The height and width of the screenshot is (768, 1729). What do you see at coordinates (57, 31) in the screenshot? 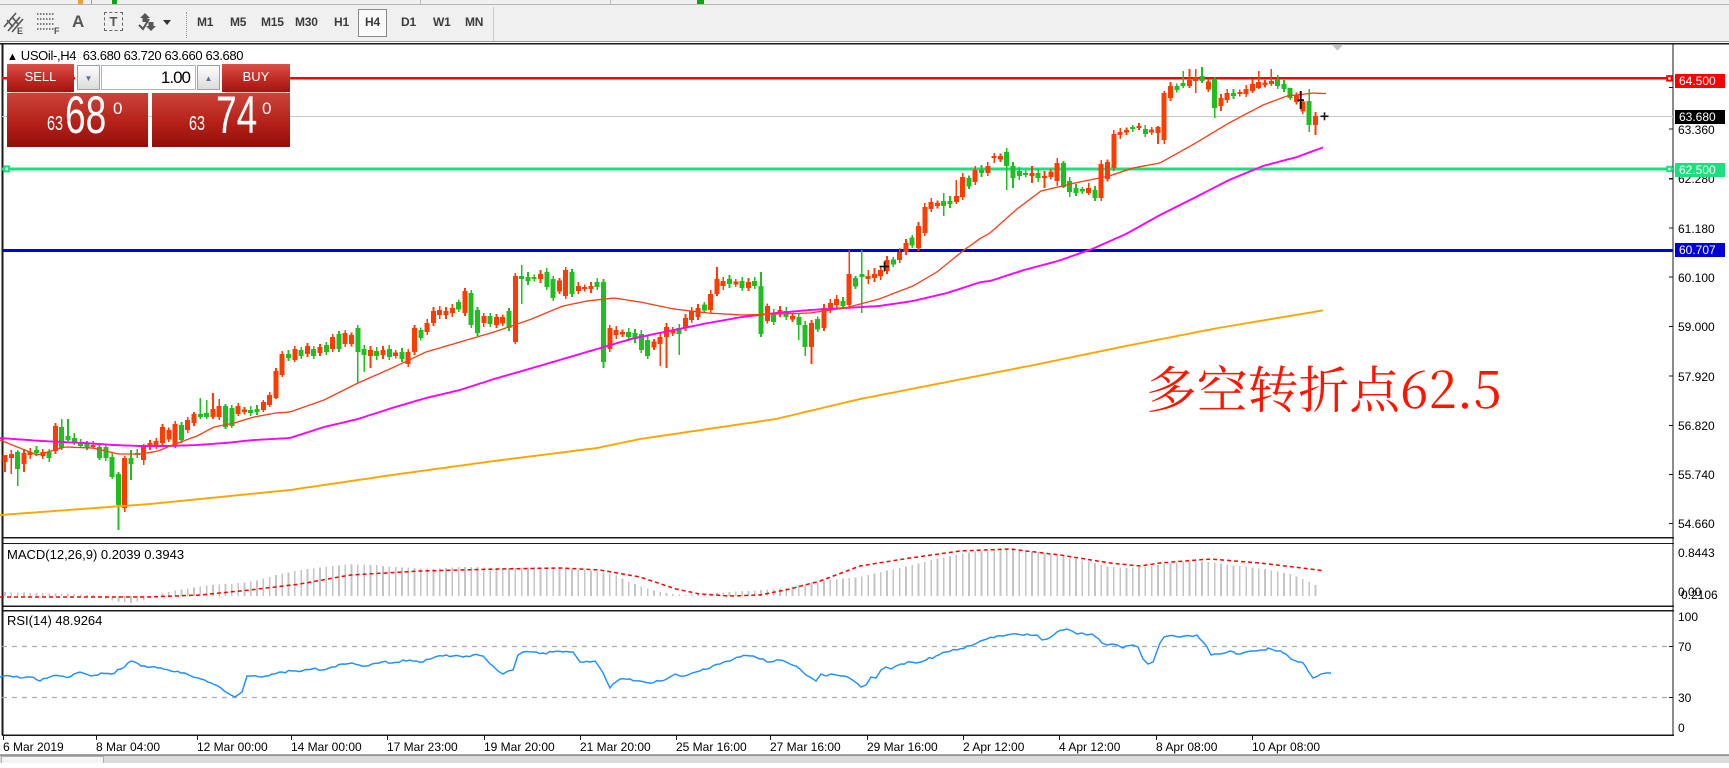
I see `svg-text: F` at bounding box center [57, 31].